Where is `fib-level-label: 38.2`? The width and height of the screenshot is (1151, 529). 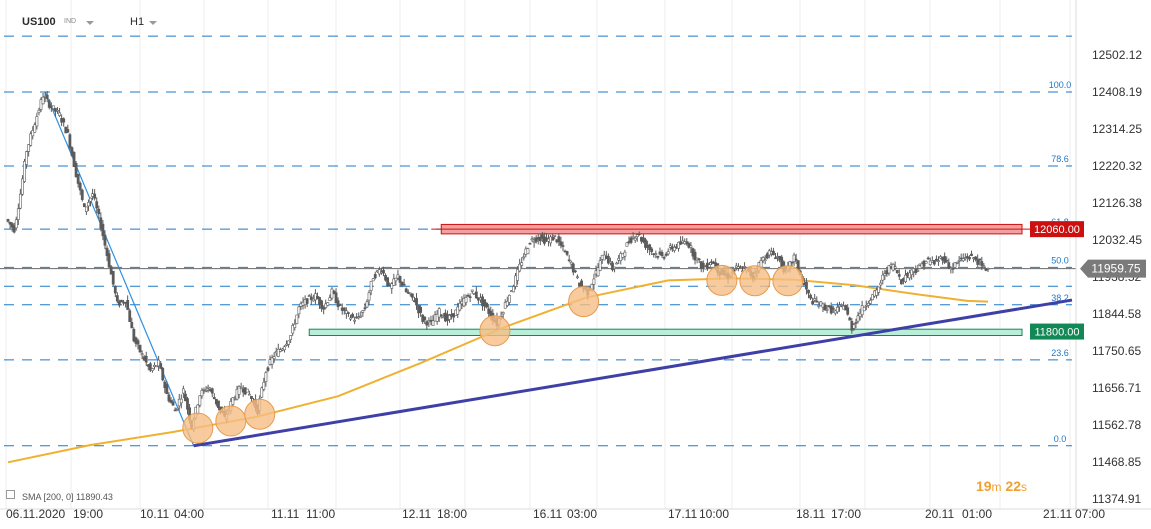 fib-level-label: 38.2 is located at coordinates (1060, 298).